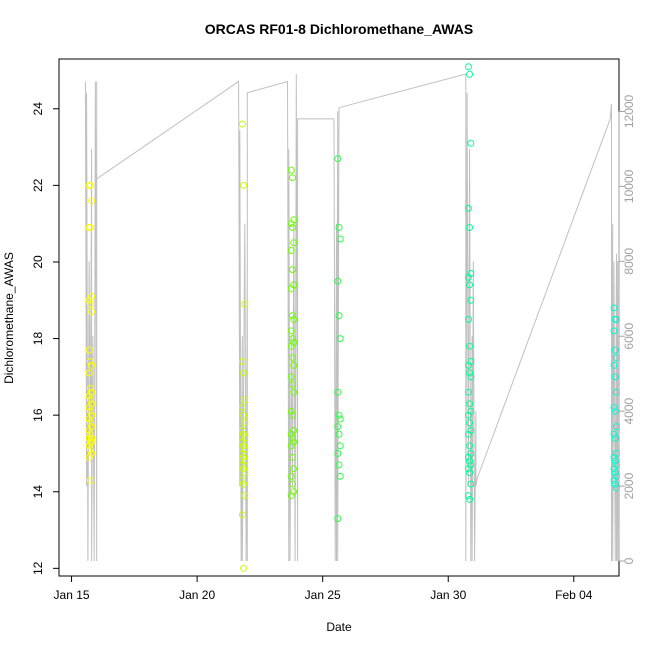 The width and height of the screenshot is (650, 650). I want to click on y2-tick-label: 8000, so click(629, 261).